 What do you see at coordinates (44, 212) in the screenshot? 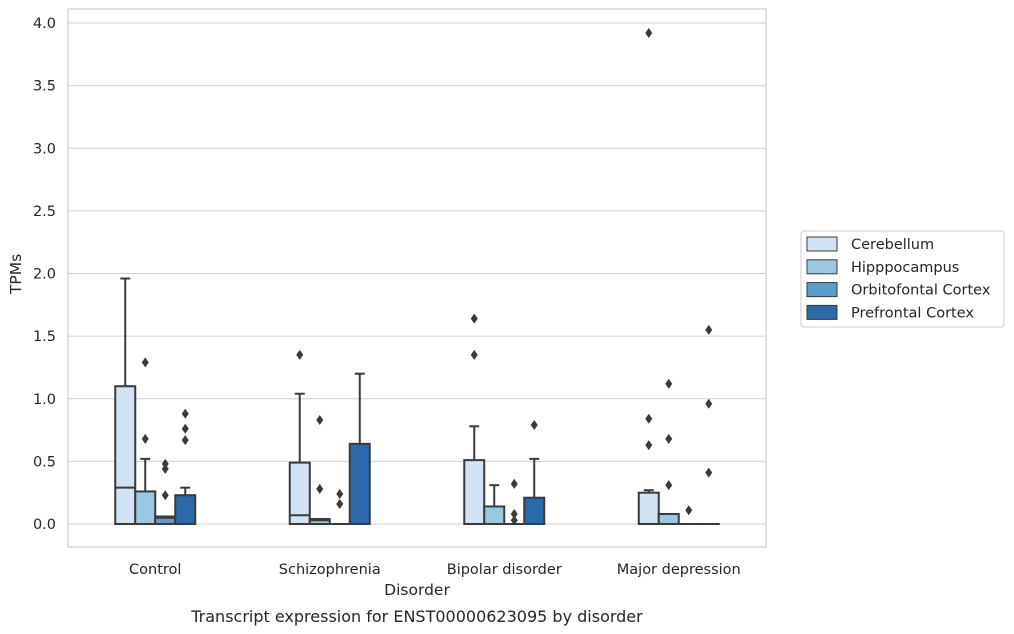
I see `y-tick-label: 2.5` at bounding box center [44, 212].